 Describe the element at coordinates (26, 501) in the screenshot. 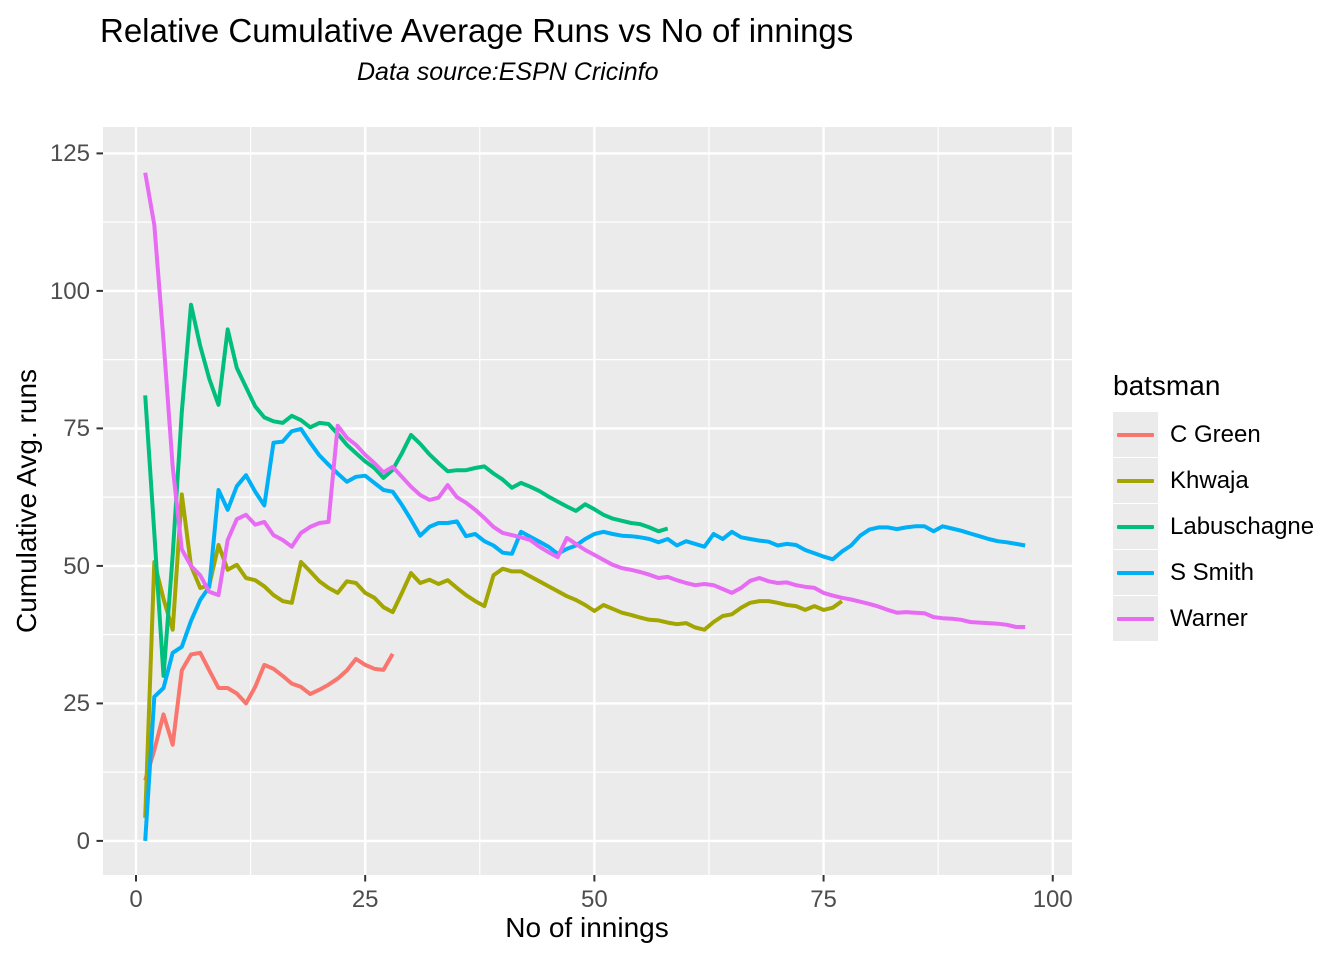

I see `y-axis-title: Cumulative Avg. runs` at that location.